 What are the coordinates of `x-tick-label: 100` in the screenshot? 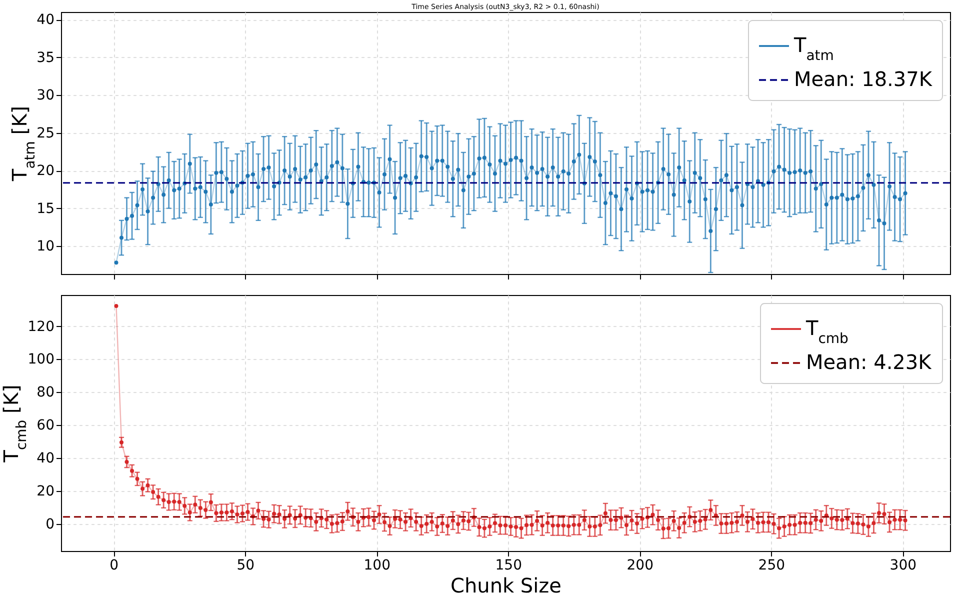 It's located at (377, 566).